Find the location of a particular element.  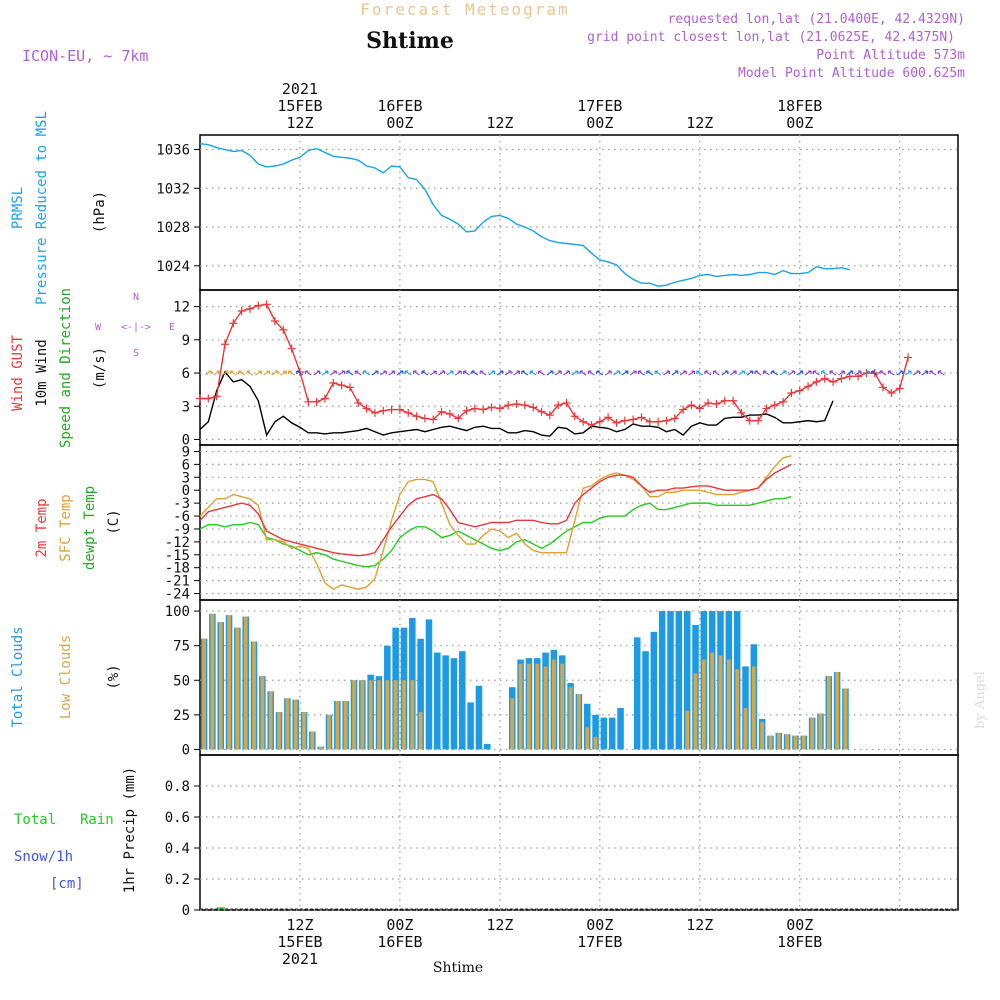

wind-series is located at coordinates (570, 368).